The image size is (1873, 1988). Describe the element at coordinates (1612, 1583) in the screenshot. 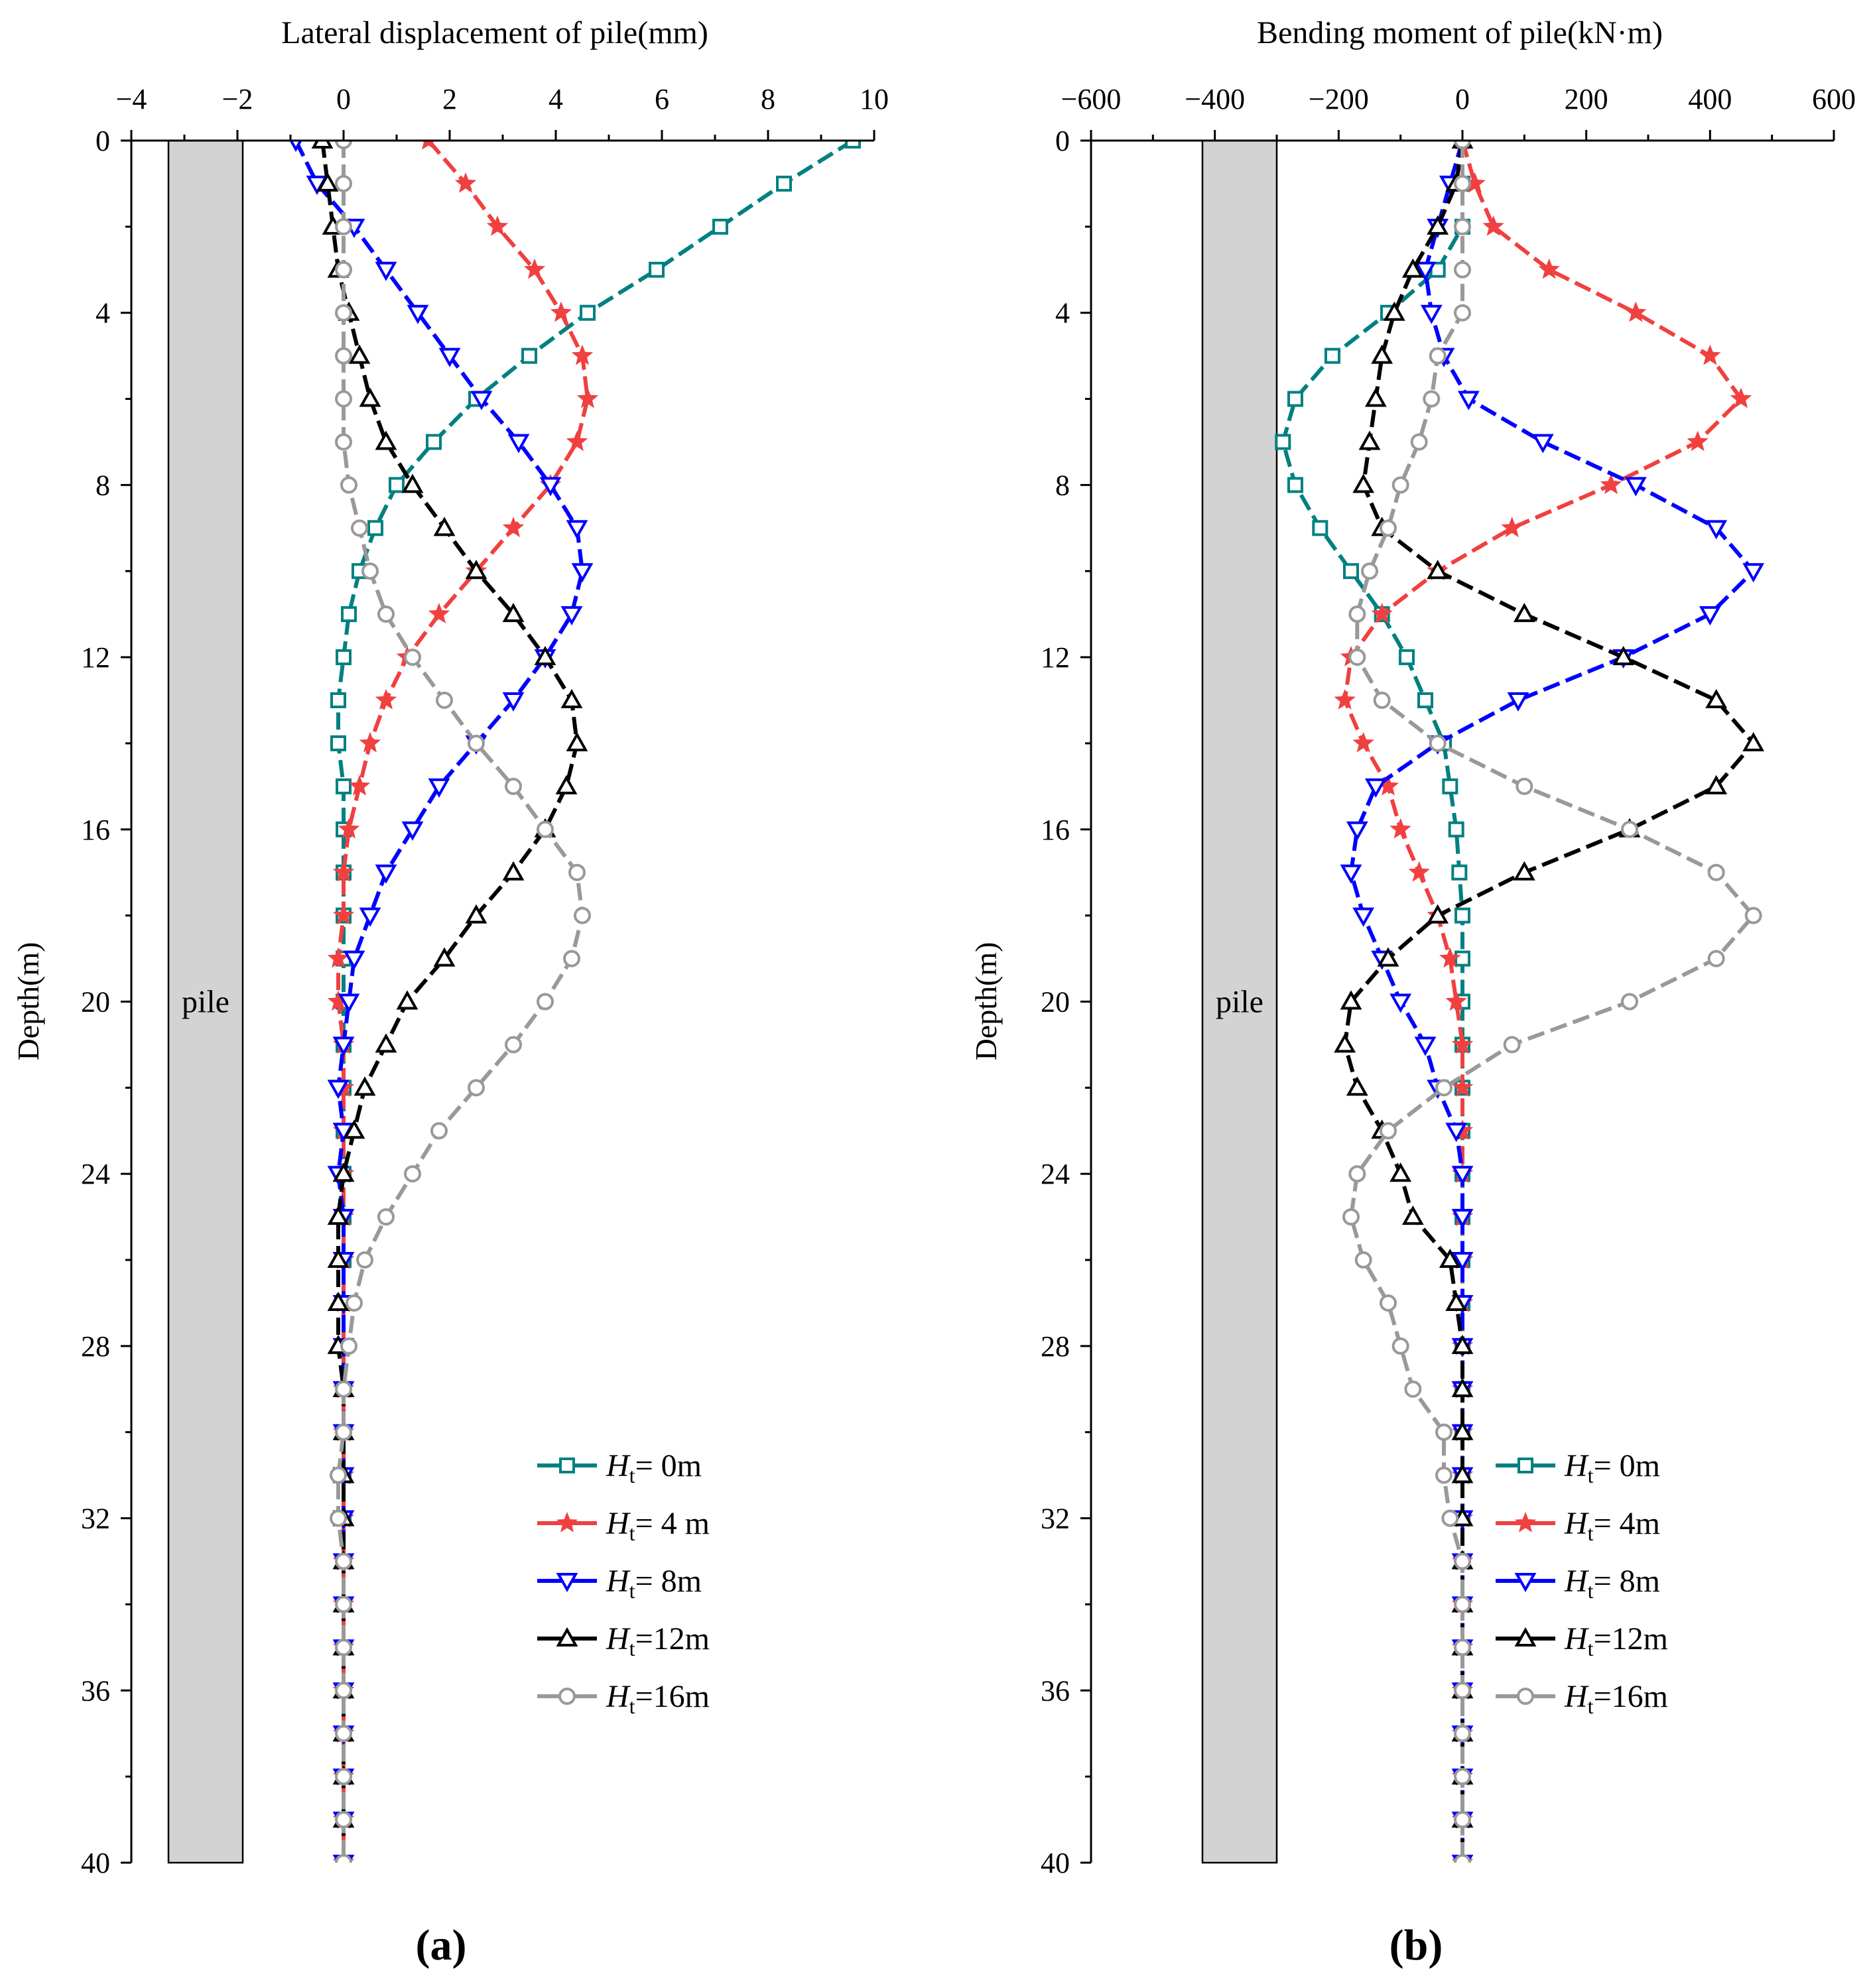

I see `legend-label: Ht= 8m` at that location.